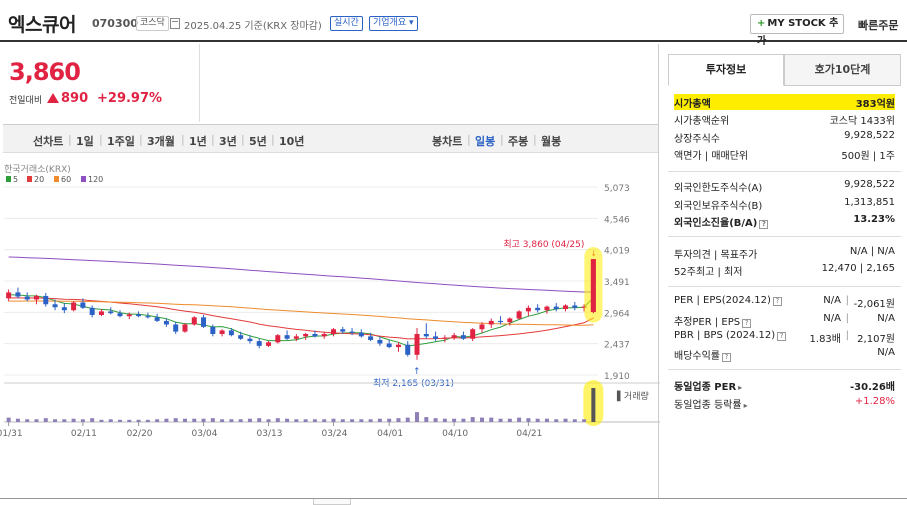 This screenshot has width=907, height=505. What do you see at coordinates (784, 204) in the screenshot?
I see `info-row-foreign-held-shares: 외국인보유주식수(B) 1,313,851` at bounding box center [784, 204].